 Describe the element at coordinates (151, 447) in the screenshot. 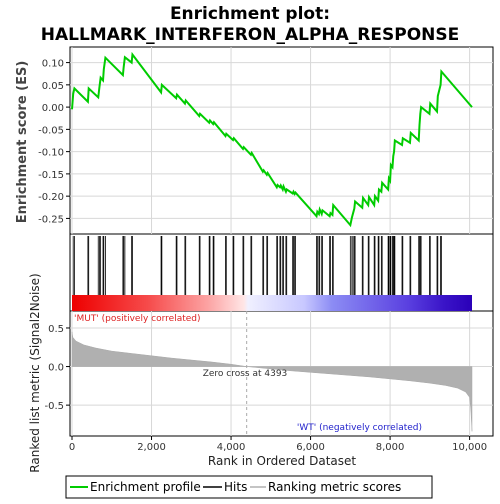

I see `x-tick-label: 2,000` at that location.